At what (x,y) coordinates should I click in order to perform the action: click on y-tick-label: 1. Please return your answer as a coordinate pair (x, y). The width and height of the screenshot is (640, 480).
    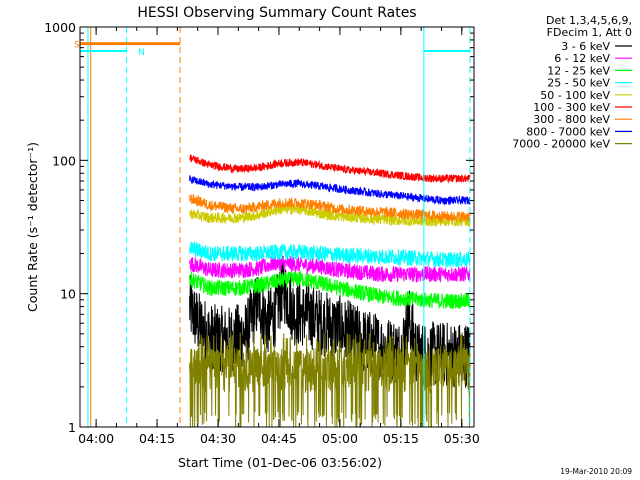
    Looking at the image, I should click on (72, 427).